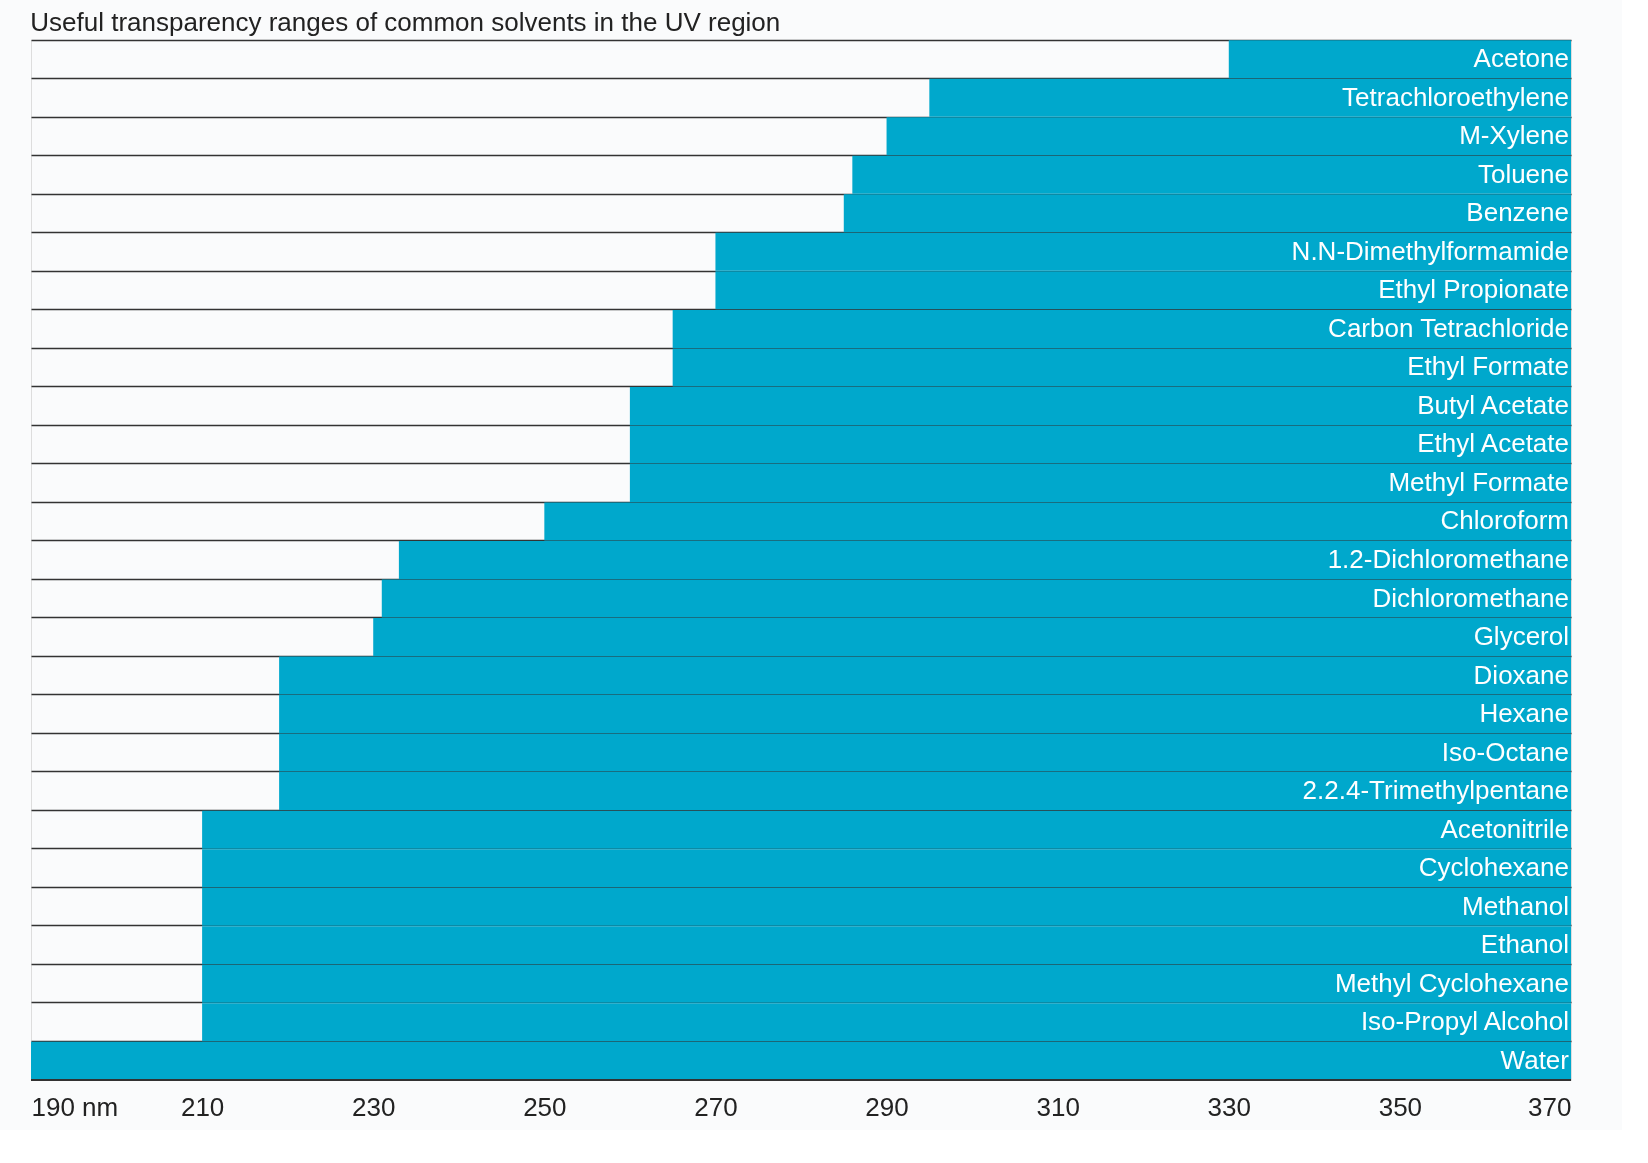  What do you see at coordinates (1550, 1106) in the screenshot?
I see `x-tick-label: 370` at bounding box center [1550, 1106].